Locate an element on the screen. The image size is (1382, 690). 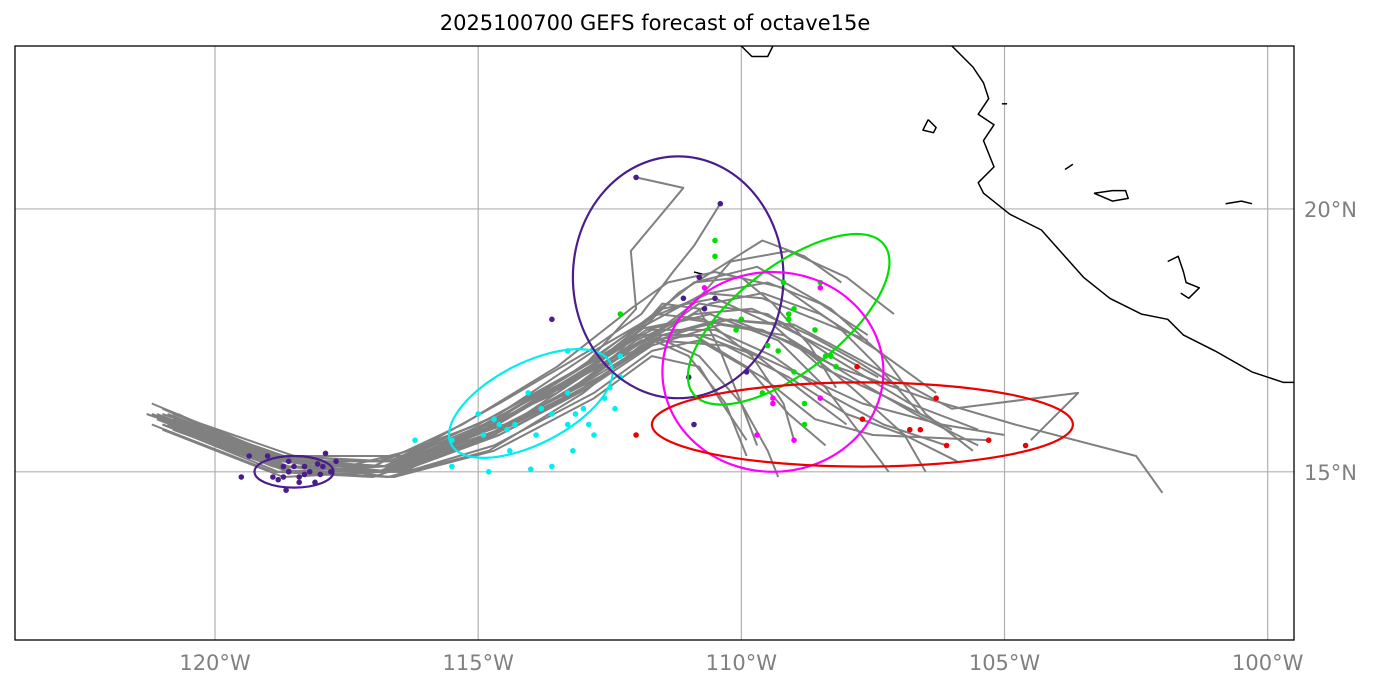
lon-tick-label: 115°W is located at coordinates (478, 663).